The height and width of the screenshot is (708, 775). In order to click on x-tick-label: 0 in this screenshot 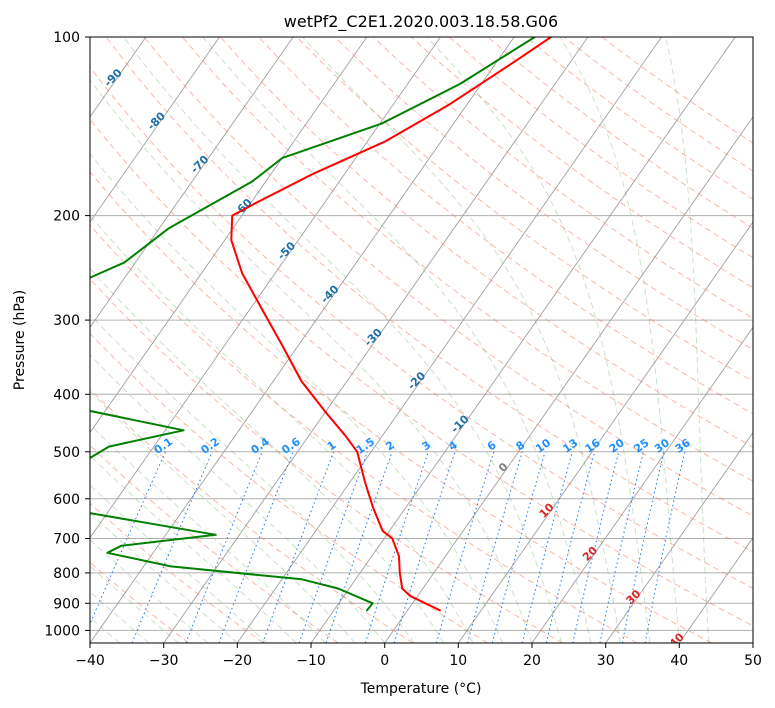, I will do `click(384, 661)`.